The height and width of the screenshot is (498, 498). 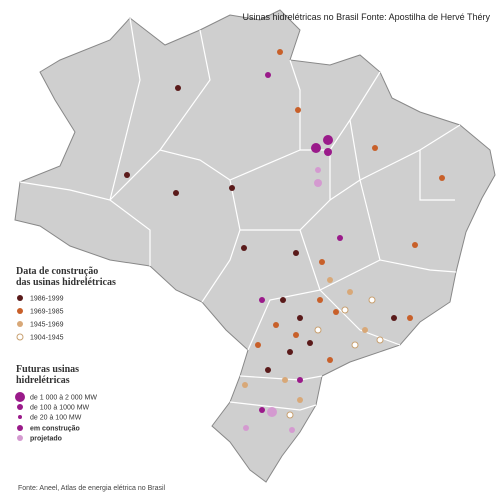 I want to click on plants-projected, so click(x=282, y=300).